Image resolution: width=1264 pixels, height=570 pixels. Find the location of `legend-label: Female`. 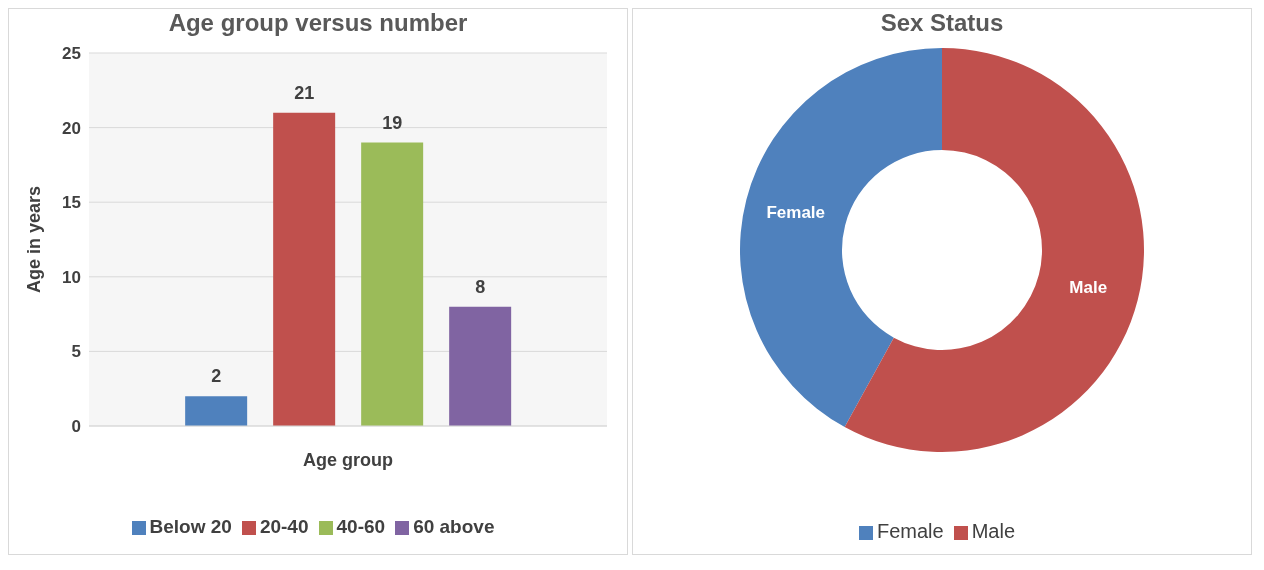

legend-label: Female is located at coordinates (910, 531).